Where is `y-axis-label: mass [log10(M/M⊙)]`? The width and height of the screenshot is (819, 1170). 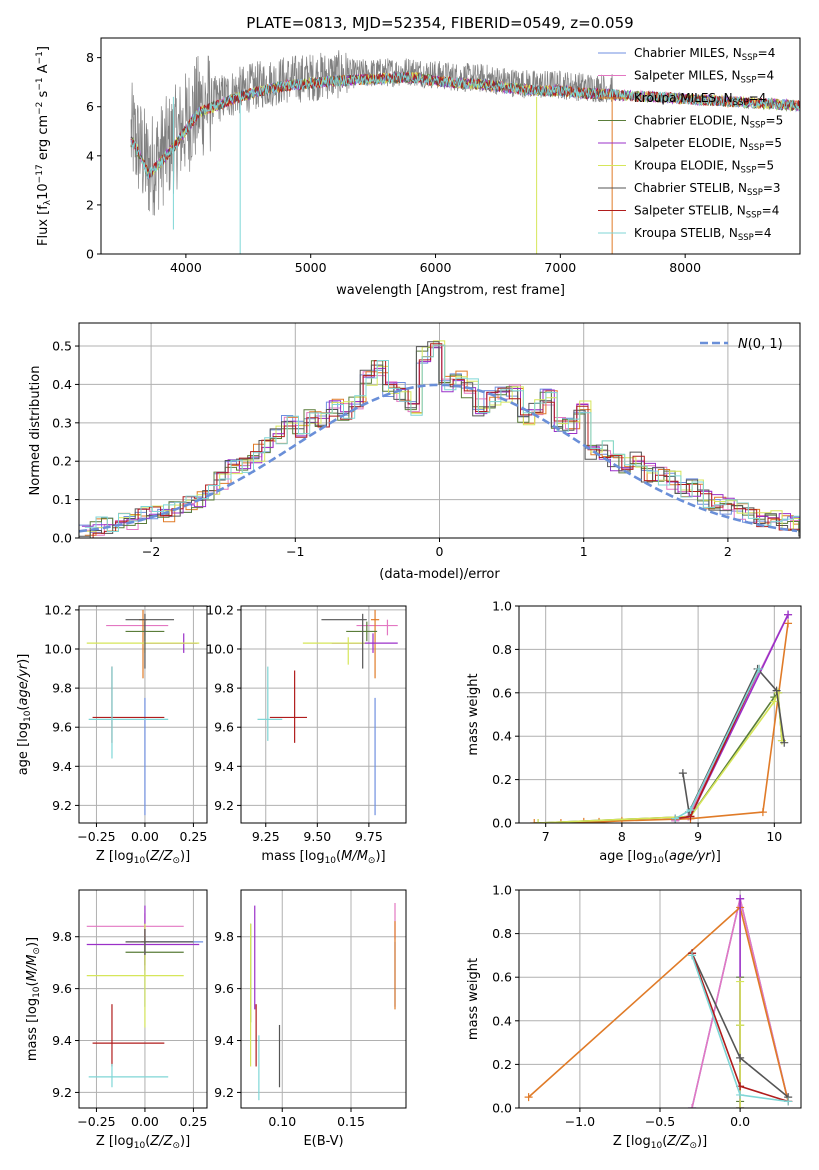 y-axis-label: mass [log10(M/M⊙)] is located at coordinates (33, 999).